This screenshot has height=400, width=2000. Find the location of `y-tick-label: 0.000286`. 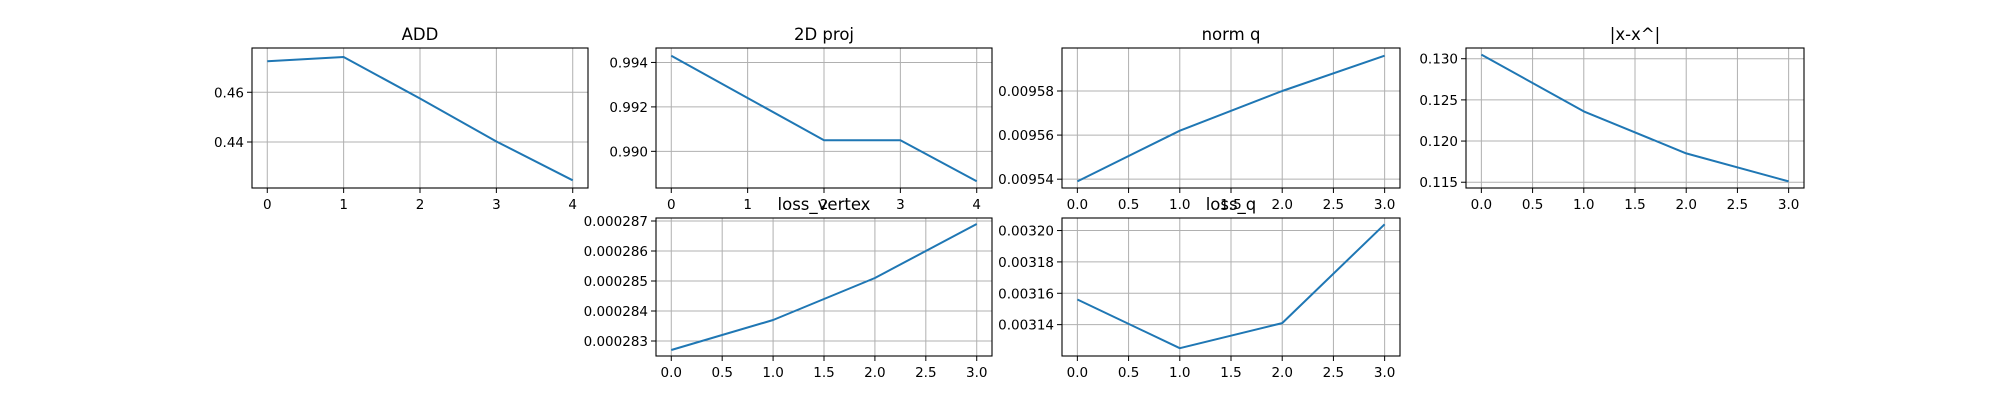

y-tick-label: 0.000286 is located at coordinates (616, 252).